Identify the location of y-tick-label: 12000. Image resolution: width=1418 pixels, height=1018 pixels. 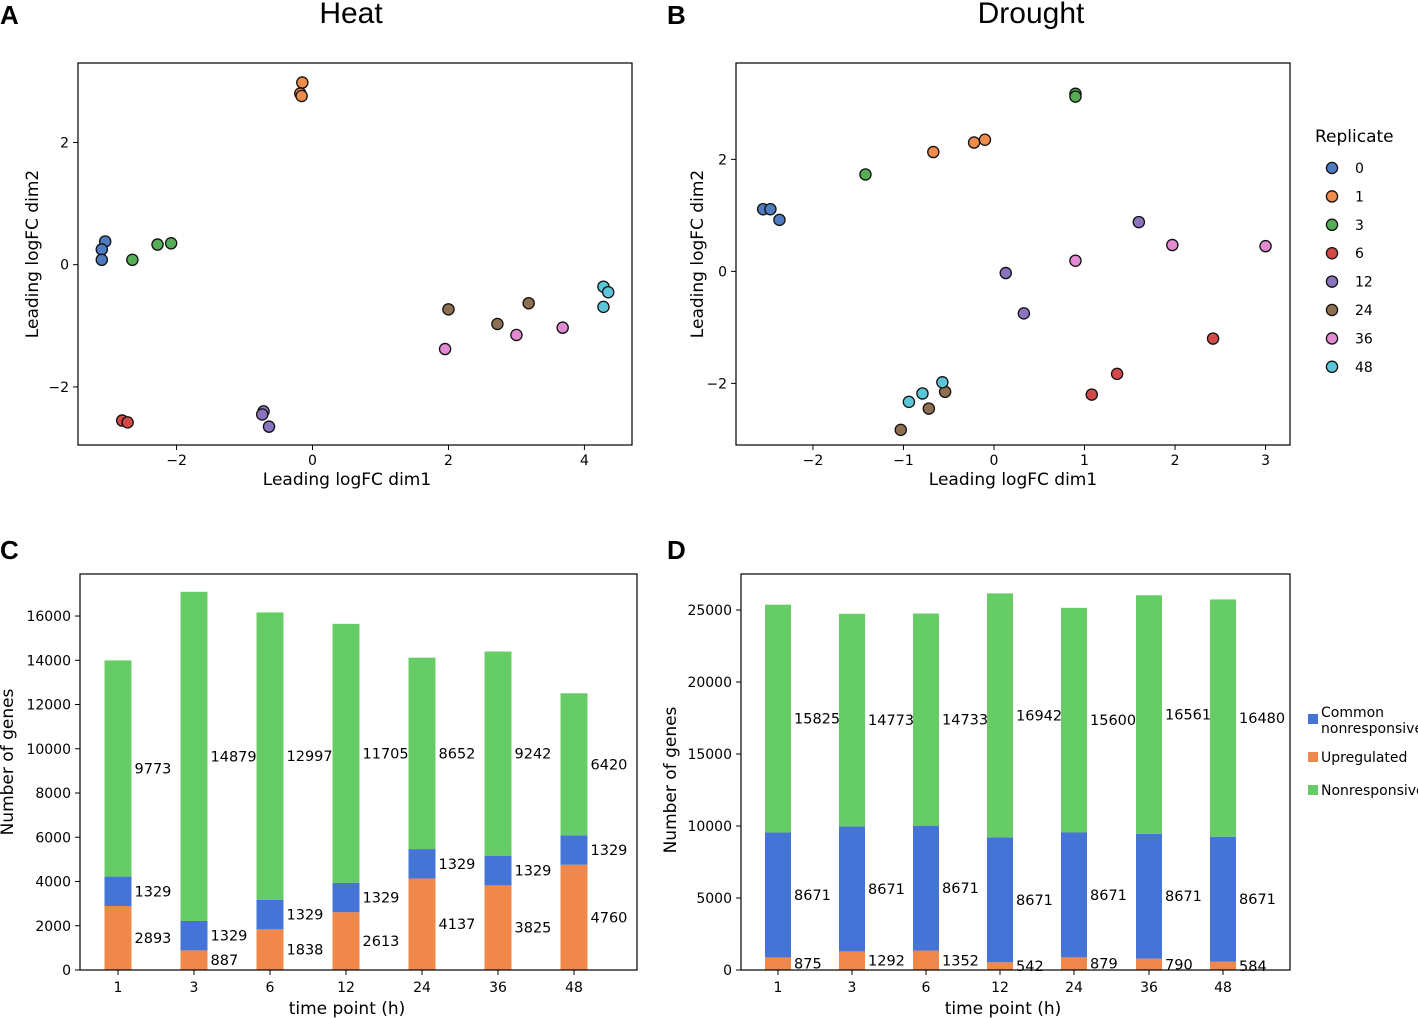
(48, 706).